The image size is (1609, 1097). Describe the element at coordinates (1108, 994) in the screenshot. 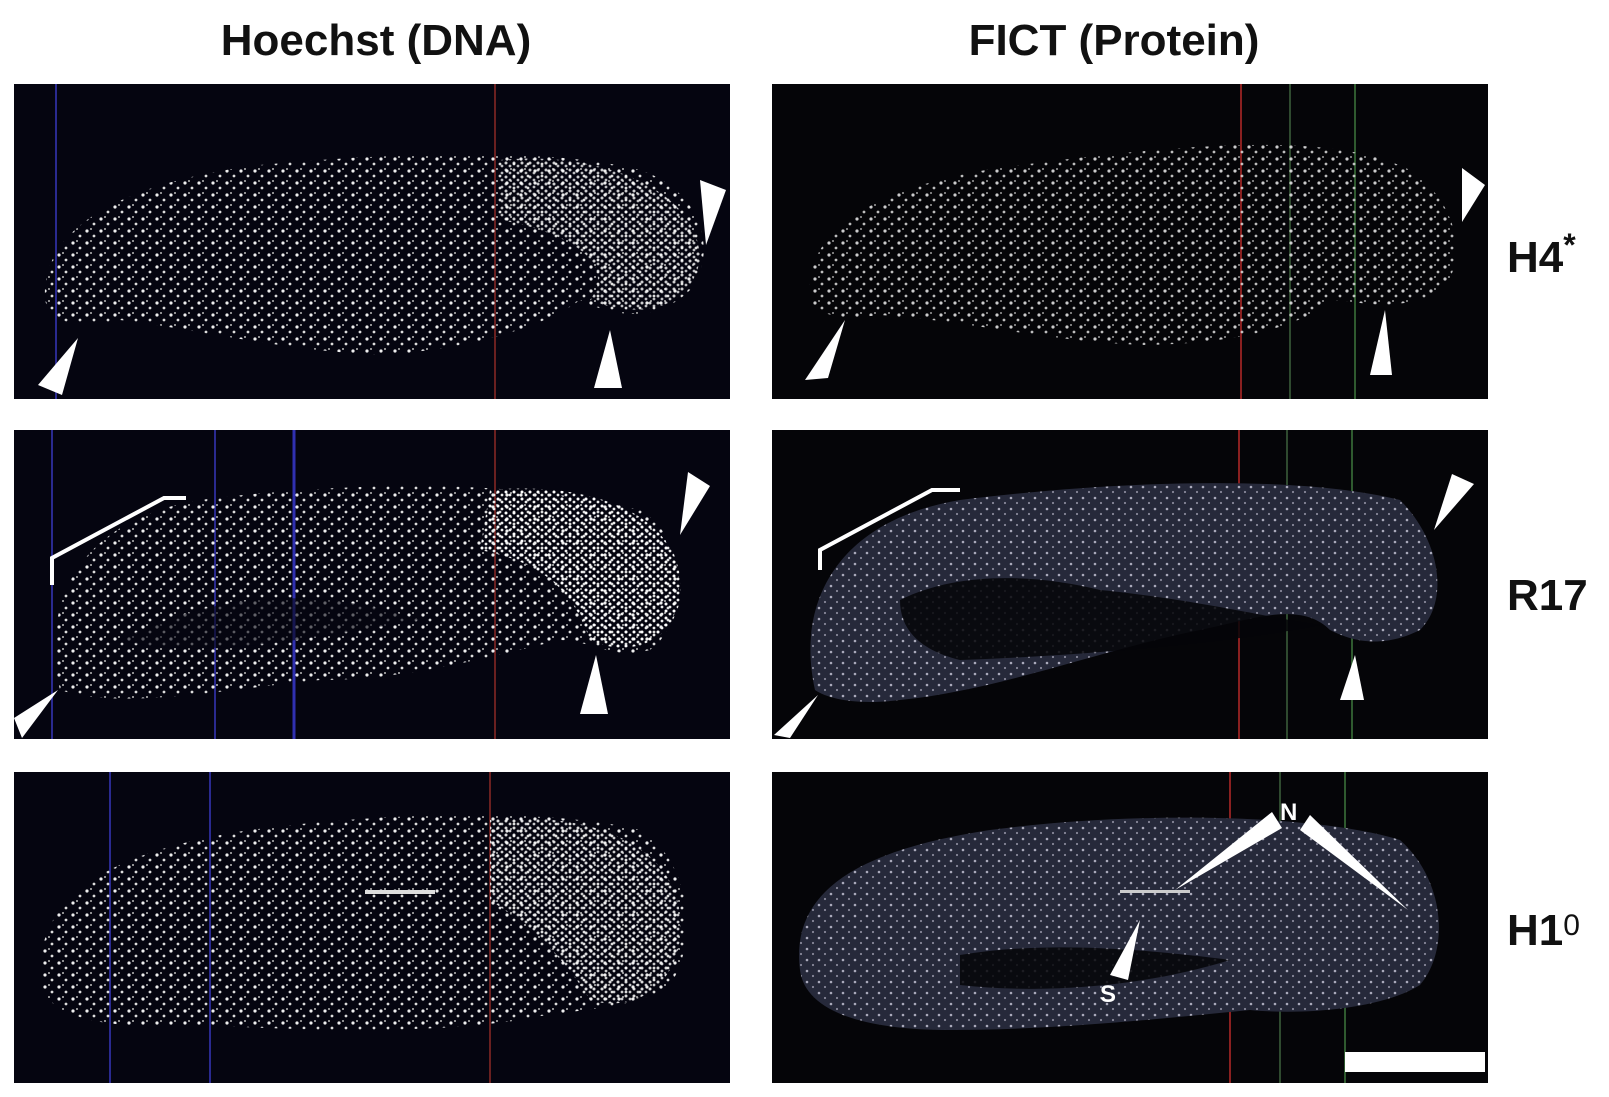

I see `annotation-s: S` at that location.